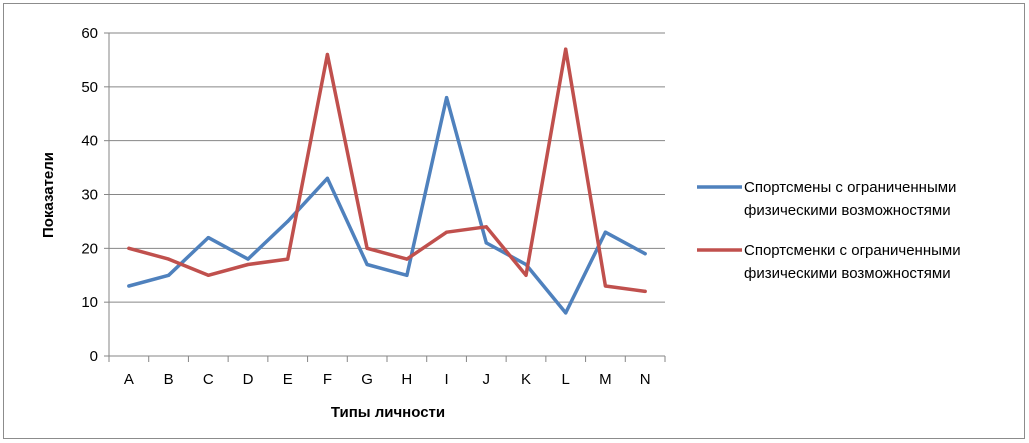 The width and height of the screenshot is (1029, 443). I want to click on x-tick-label: G, so click(367, 379).